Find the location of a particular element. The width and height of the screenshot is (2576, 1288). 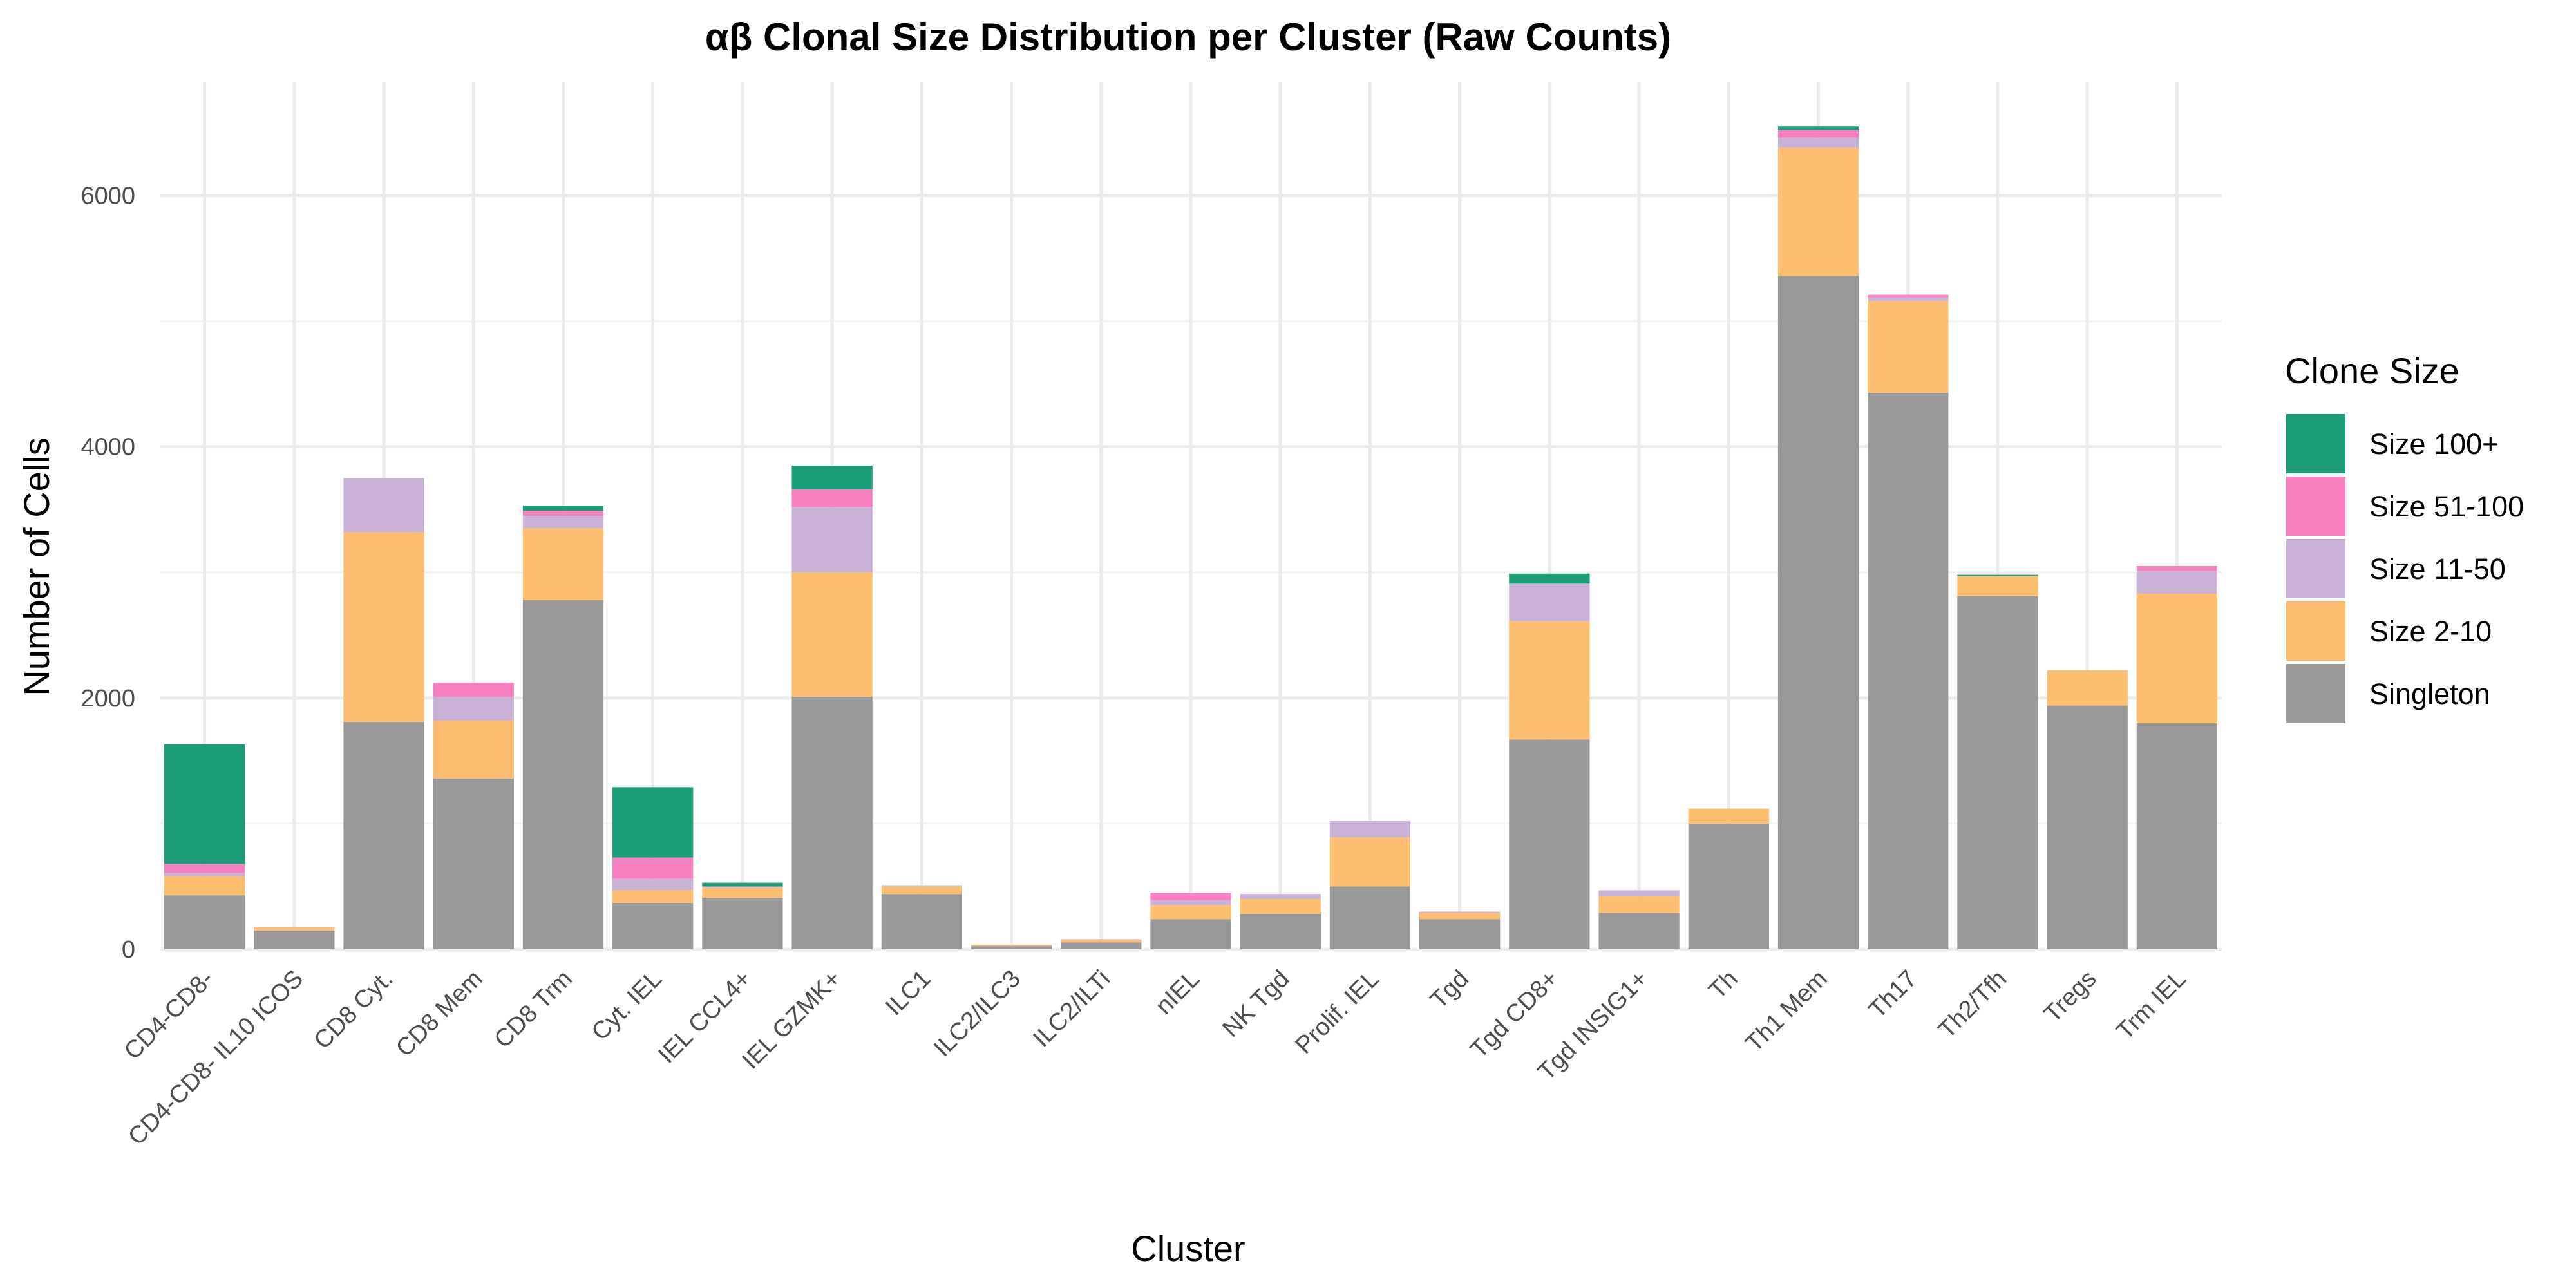

bar-stack-cd8-mem is located at coordinates (474, 816).